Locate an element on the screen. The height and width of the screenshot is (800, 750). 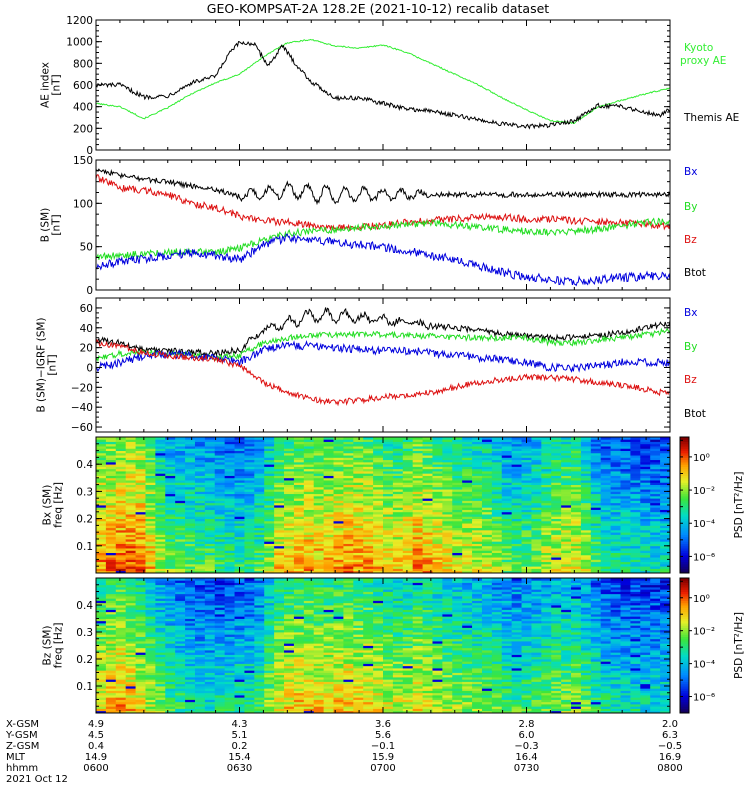
y-tick-label: 400 is located at coordinates (83, 108).